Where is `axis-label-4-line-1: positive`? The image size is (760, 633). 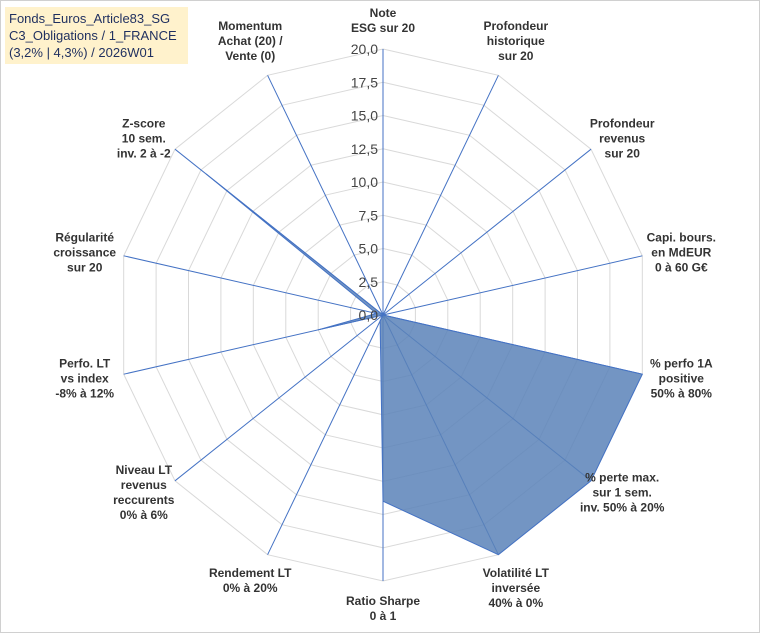 axis-label-4-line-1: positive is located at coordinates (682, 379).